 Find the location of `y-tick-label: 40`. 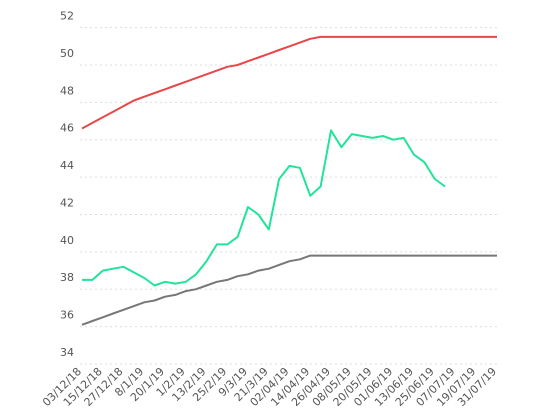

y-tick-label: 40 is located at coordinates (67, 240).